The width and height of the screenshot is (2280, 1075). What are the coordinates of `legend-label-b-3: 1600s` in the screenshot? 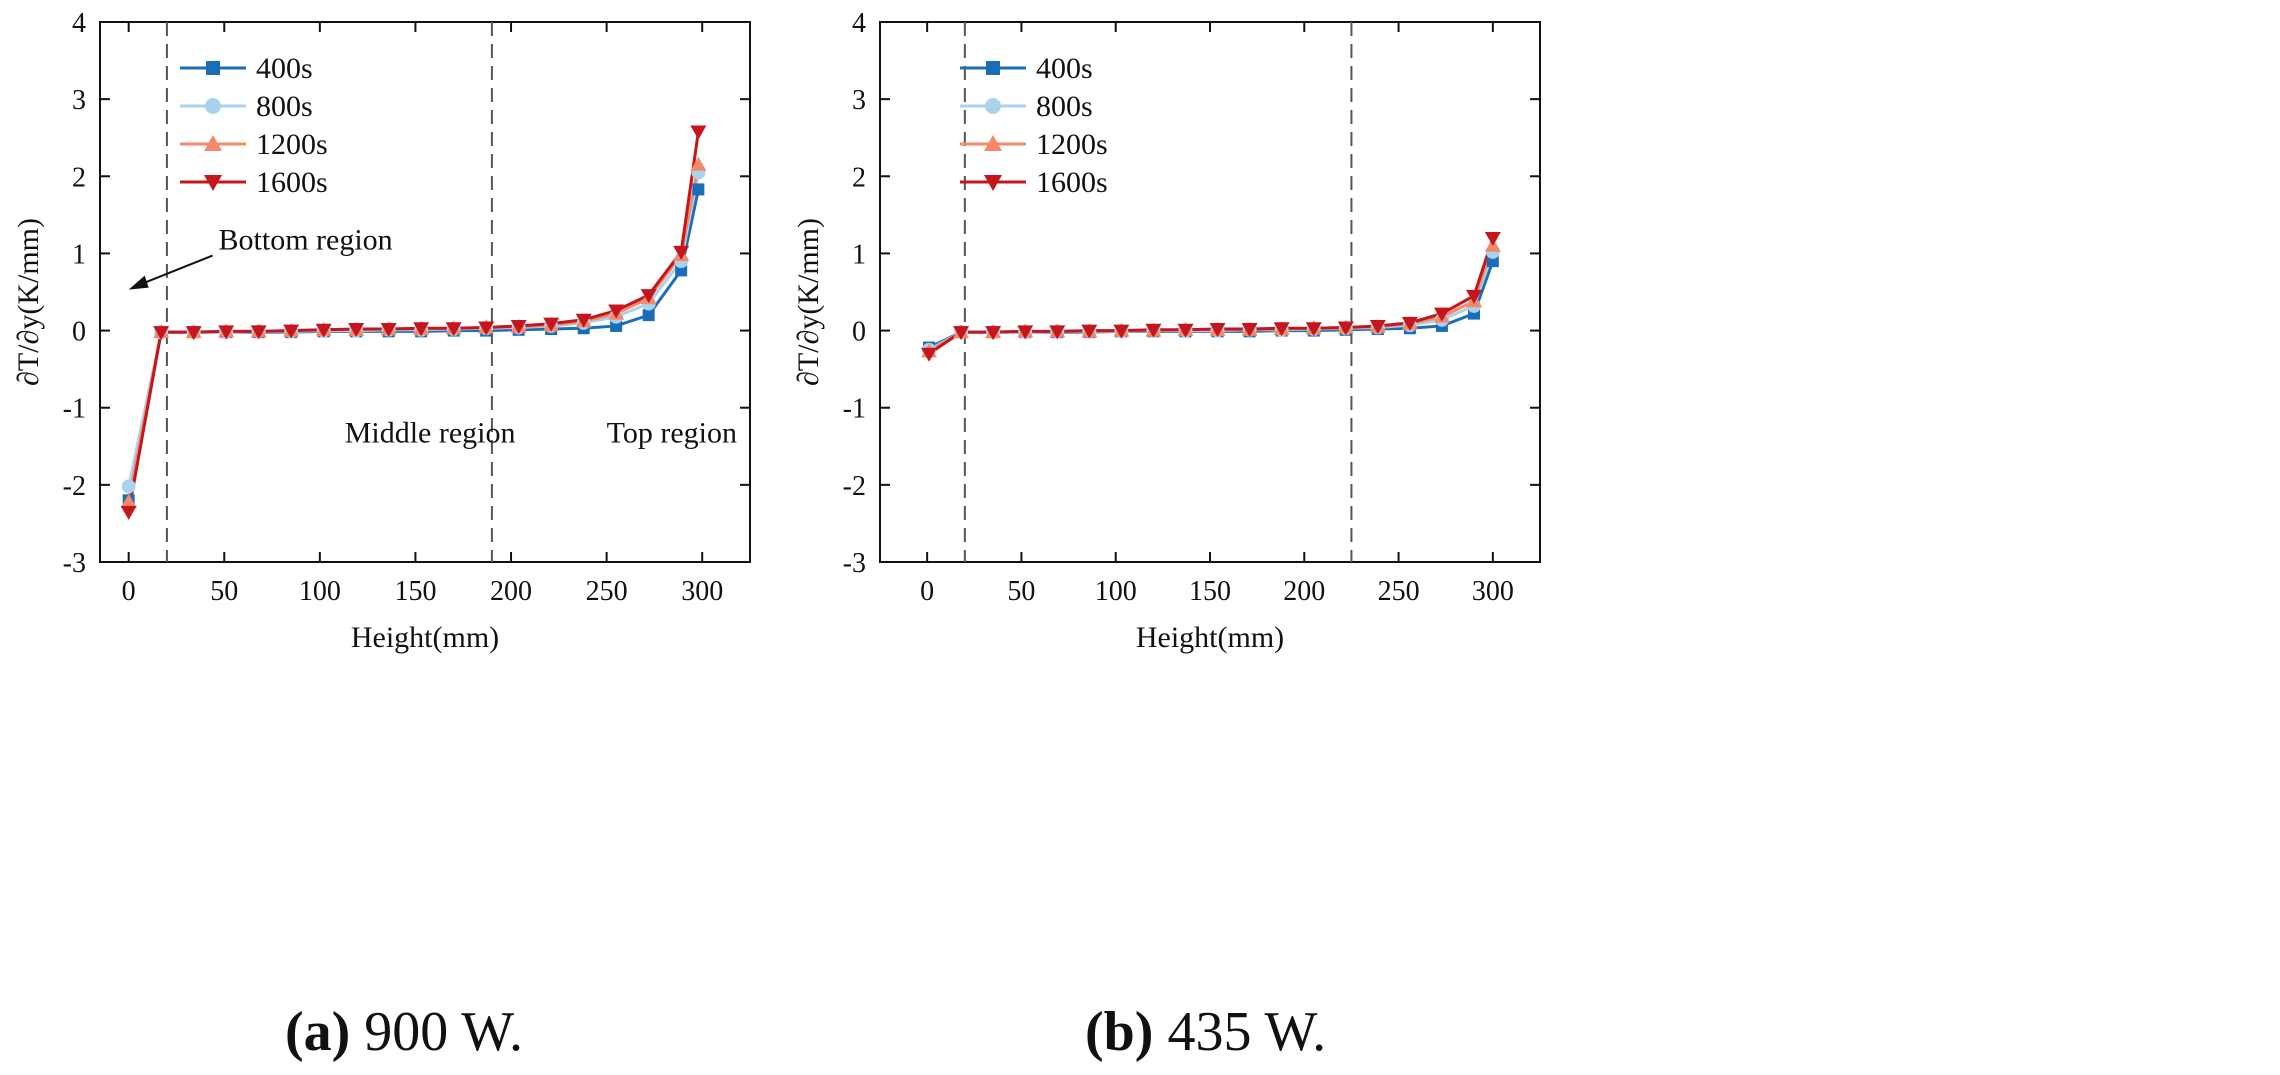 It's located at (1072, 182).